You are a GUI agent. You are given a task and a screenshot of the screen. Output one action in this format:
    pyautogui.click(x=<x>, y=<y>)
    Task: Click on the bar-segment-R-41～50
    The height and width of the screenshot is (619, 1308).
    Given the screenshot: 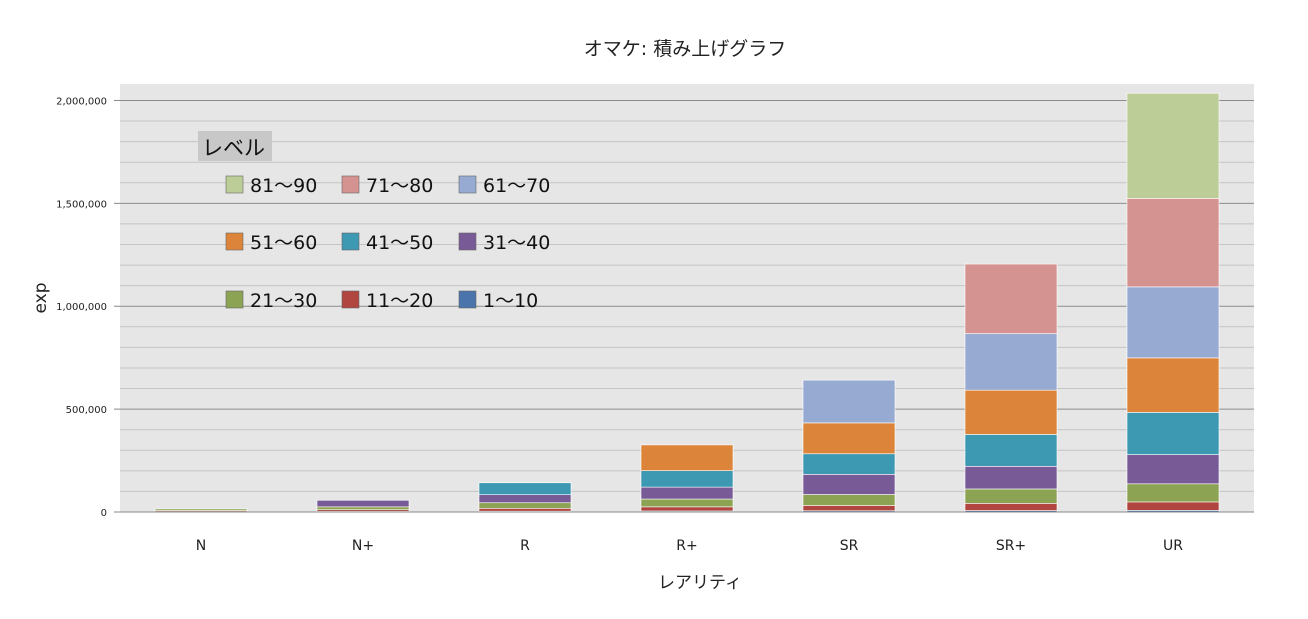 What is the action you would take?
    pyautogui.click(x=525, y=489)
    